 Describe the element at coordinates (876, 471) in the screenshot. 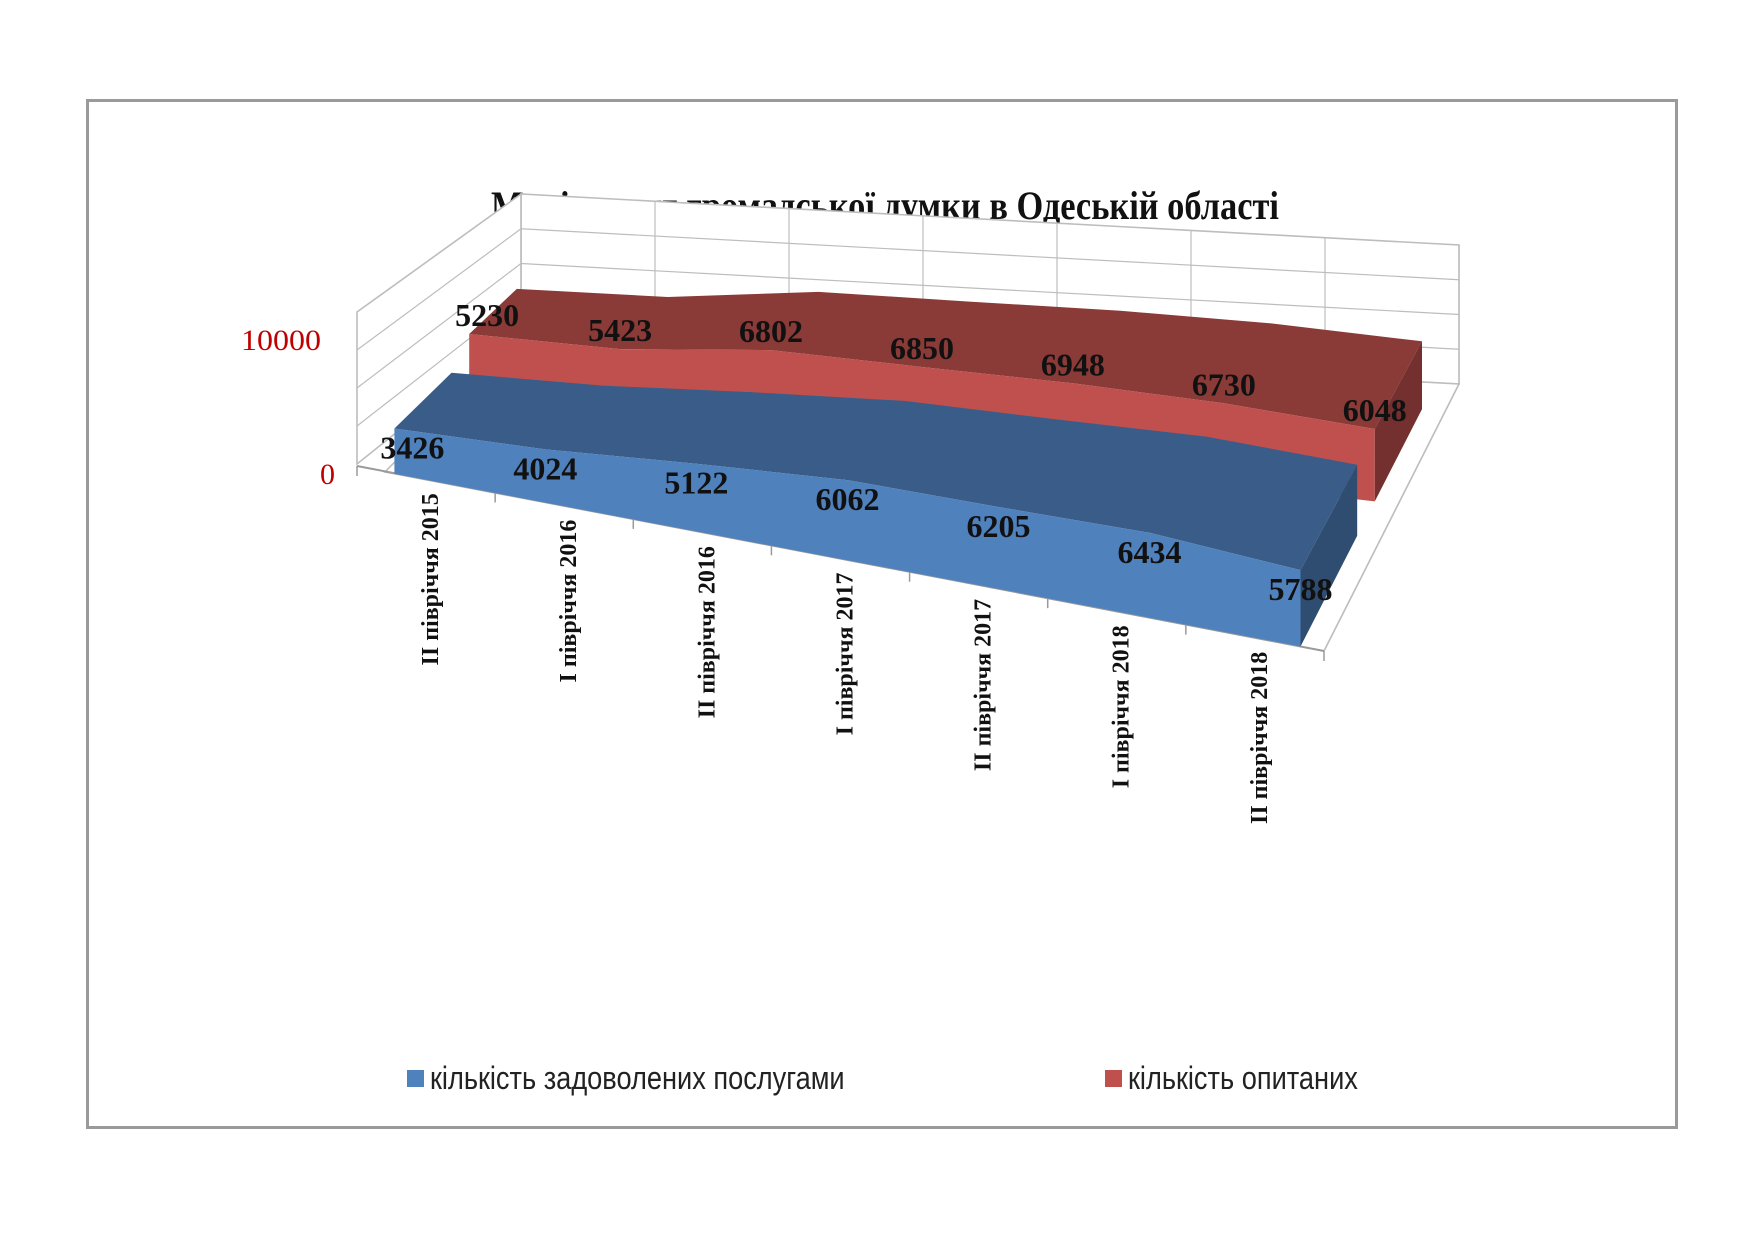

I see `series-satisfied-top-surface` at that location.